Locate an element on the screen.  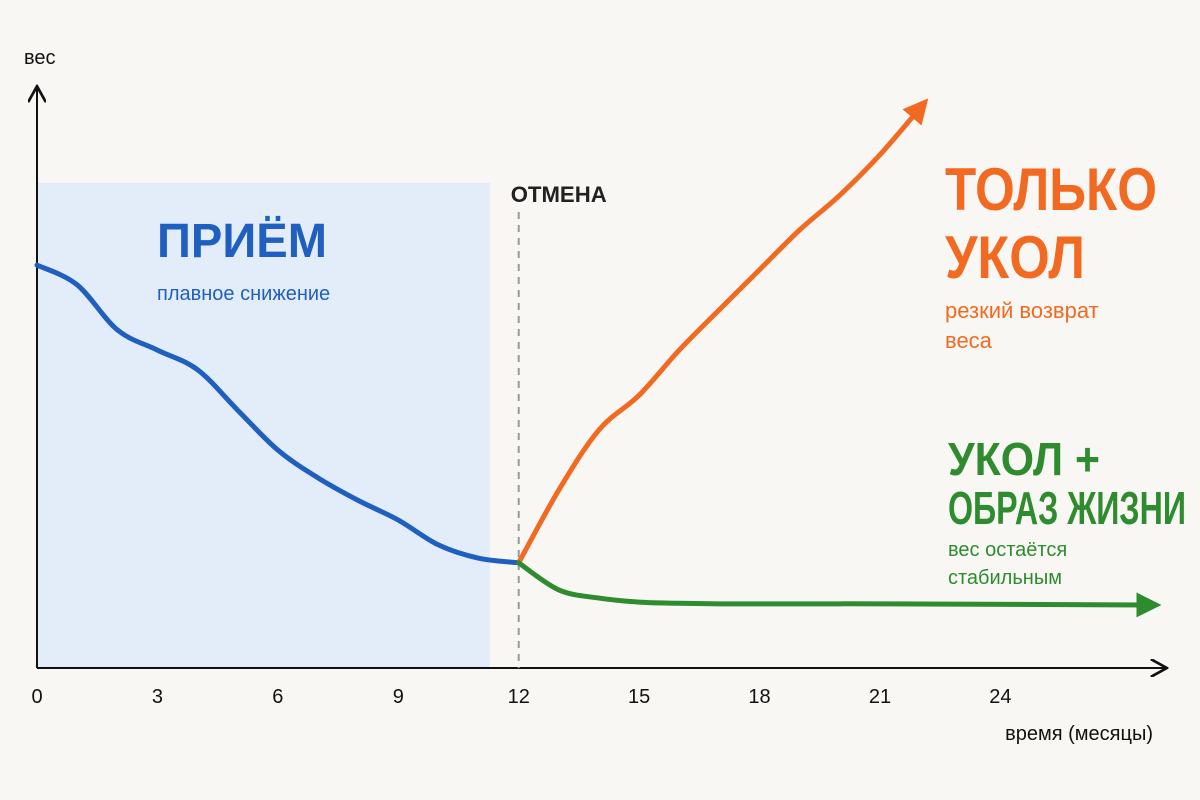
series-note: стабильным is located at coordinates (1005, 578).